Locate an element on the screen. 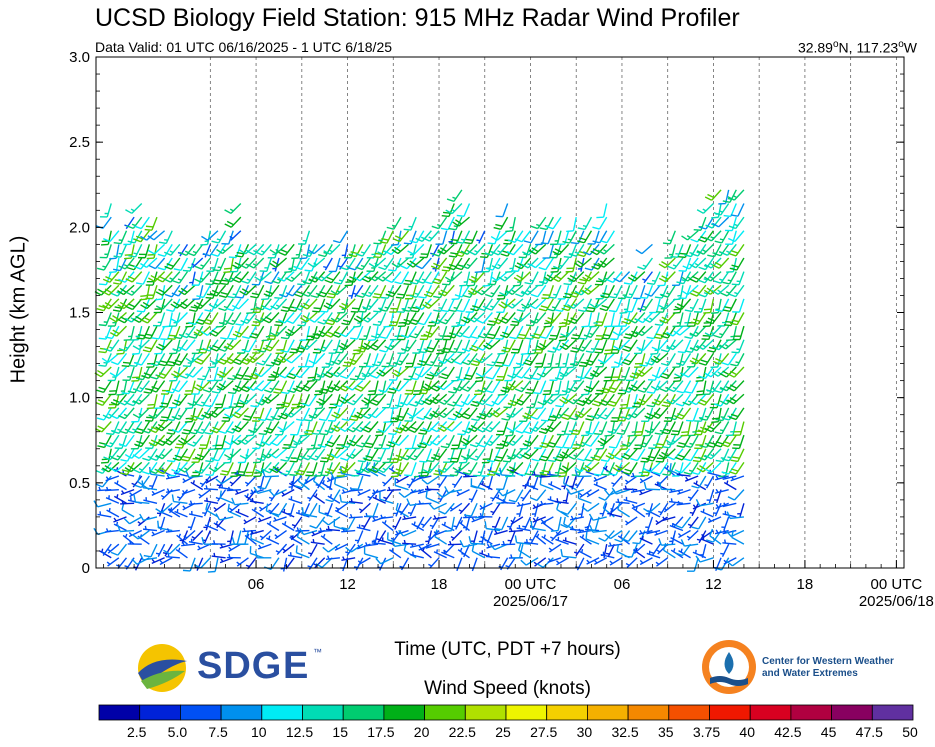  longitude-hemisphere: W is located at coordinates (910, 47).